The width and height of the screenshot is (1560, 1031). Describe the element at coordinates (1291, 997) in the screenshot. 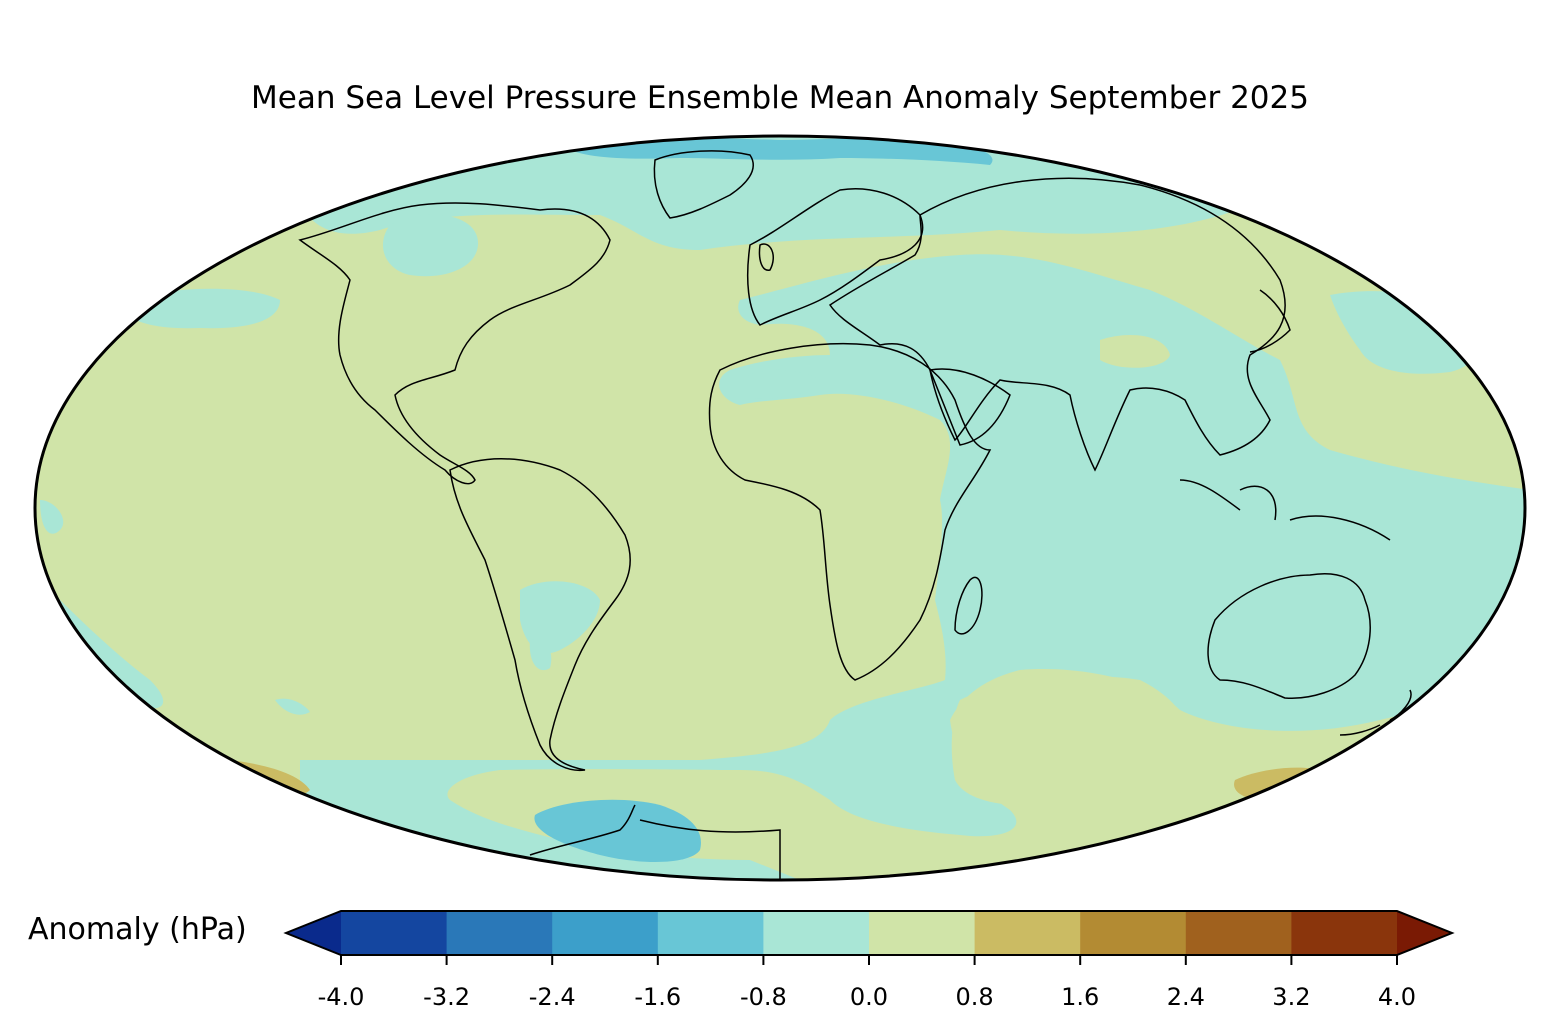

I see `colorbar-tick-label: 3.2` at that location.